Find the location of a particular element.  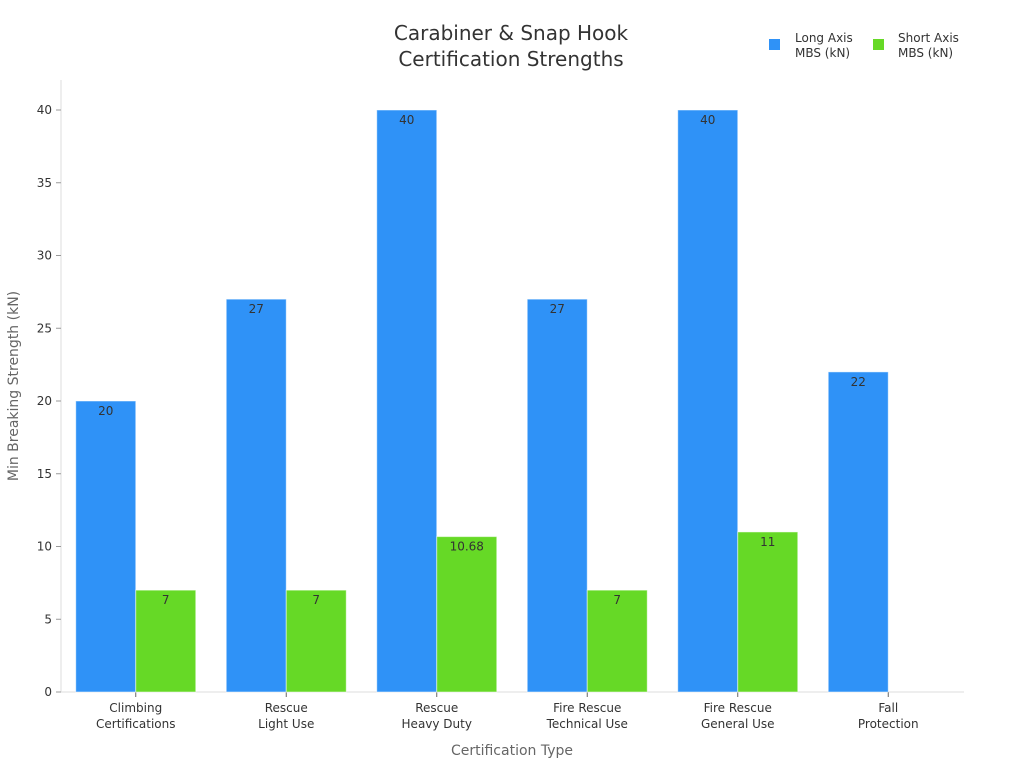

legend-label-short-axis-line-1: Short Axis is located at coordinates (928, 38).